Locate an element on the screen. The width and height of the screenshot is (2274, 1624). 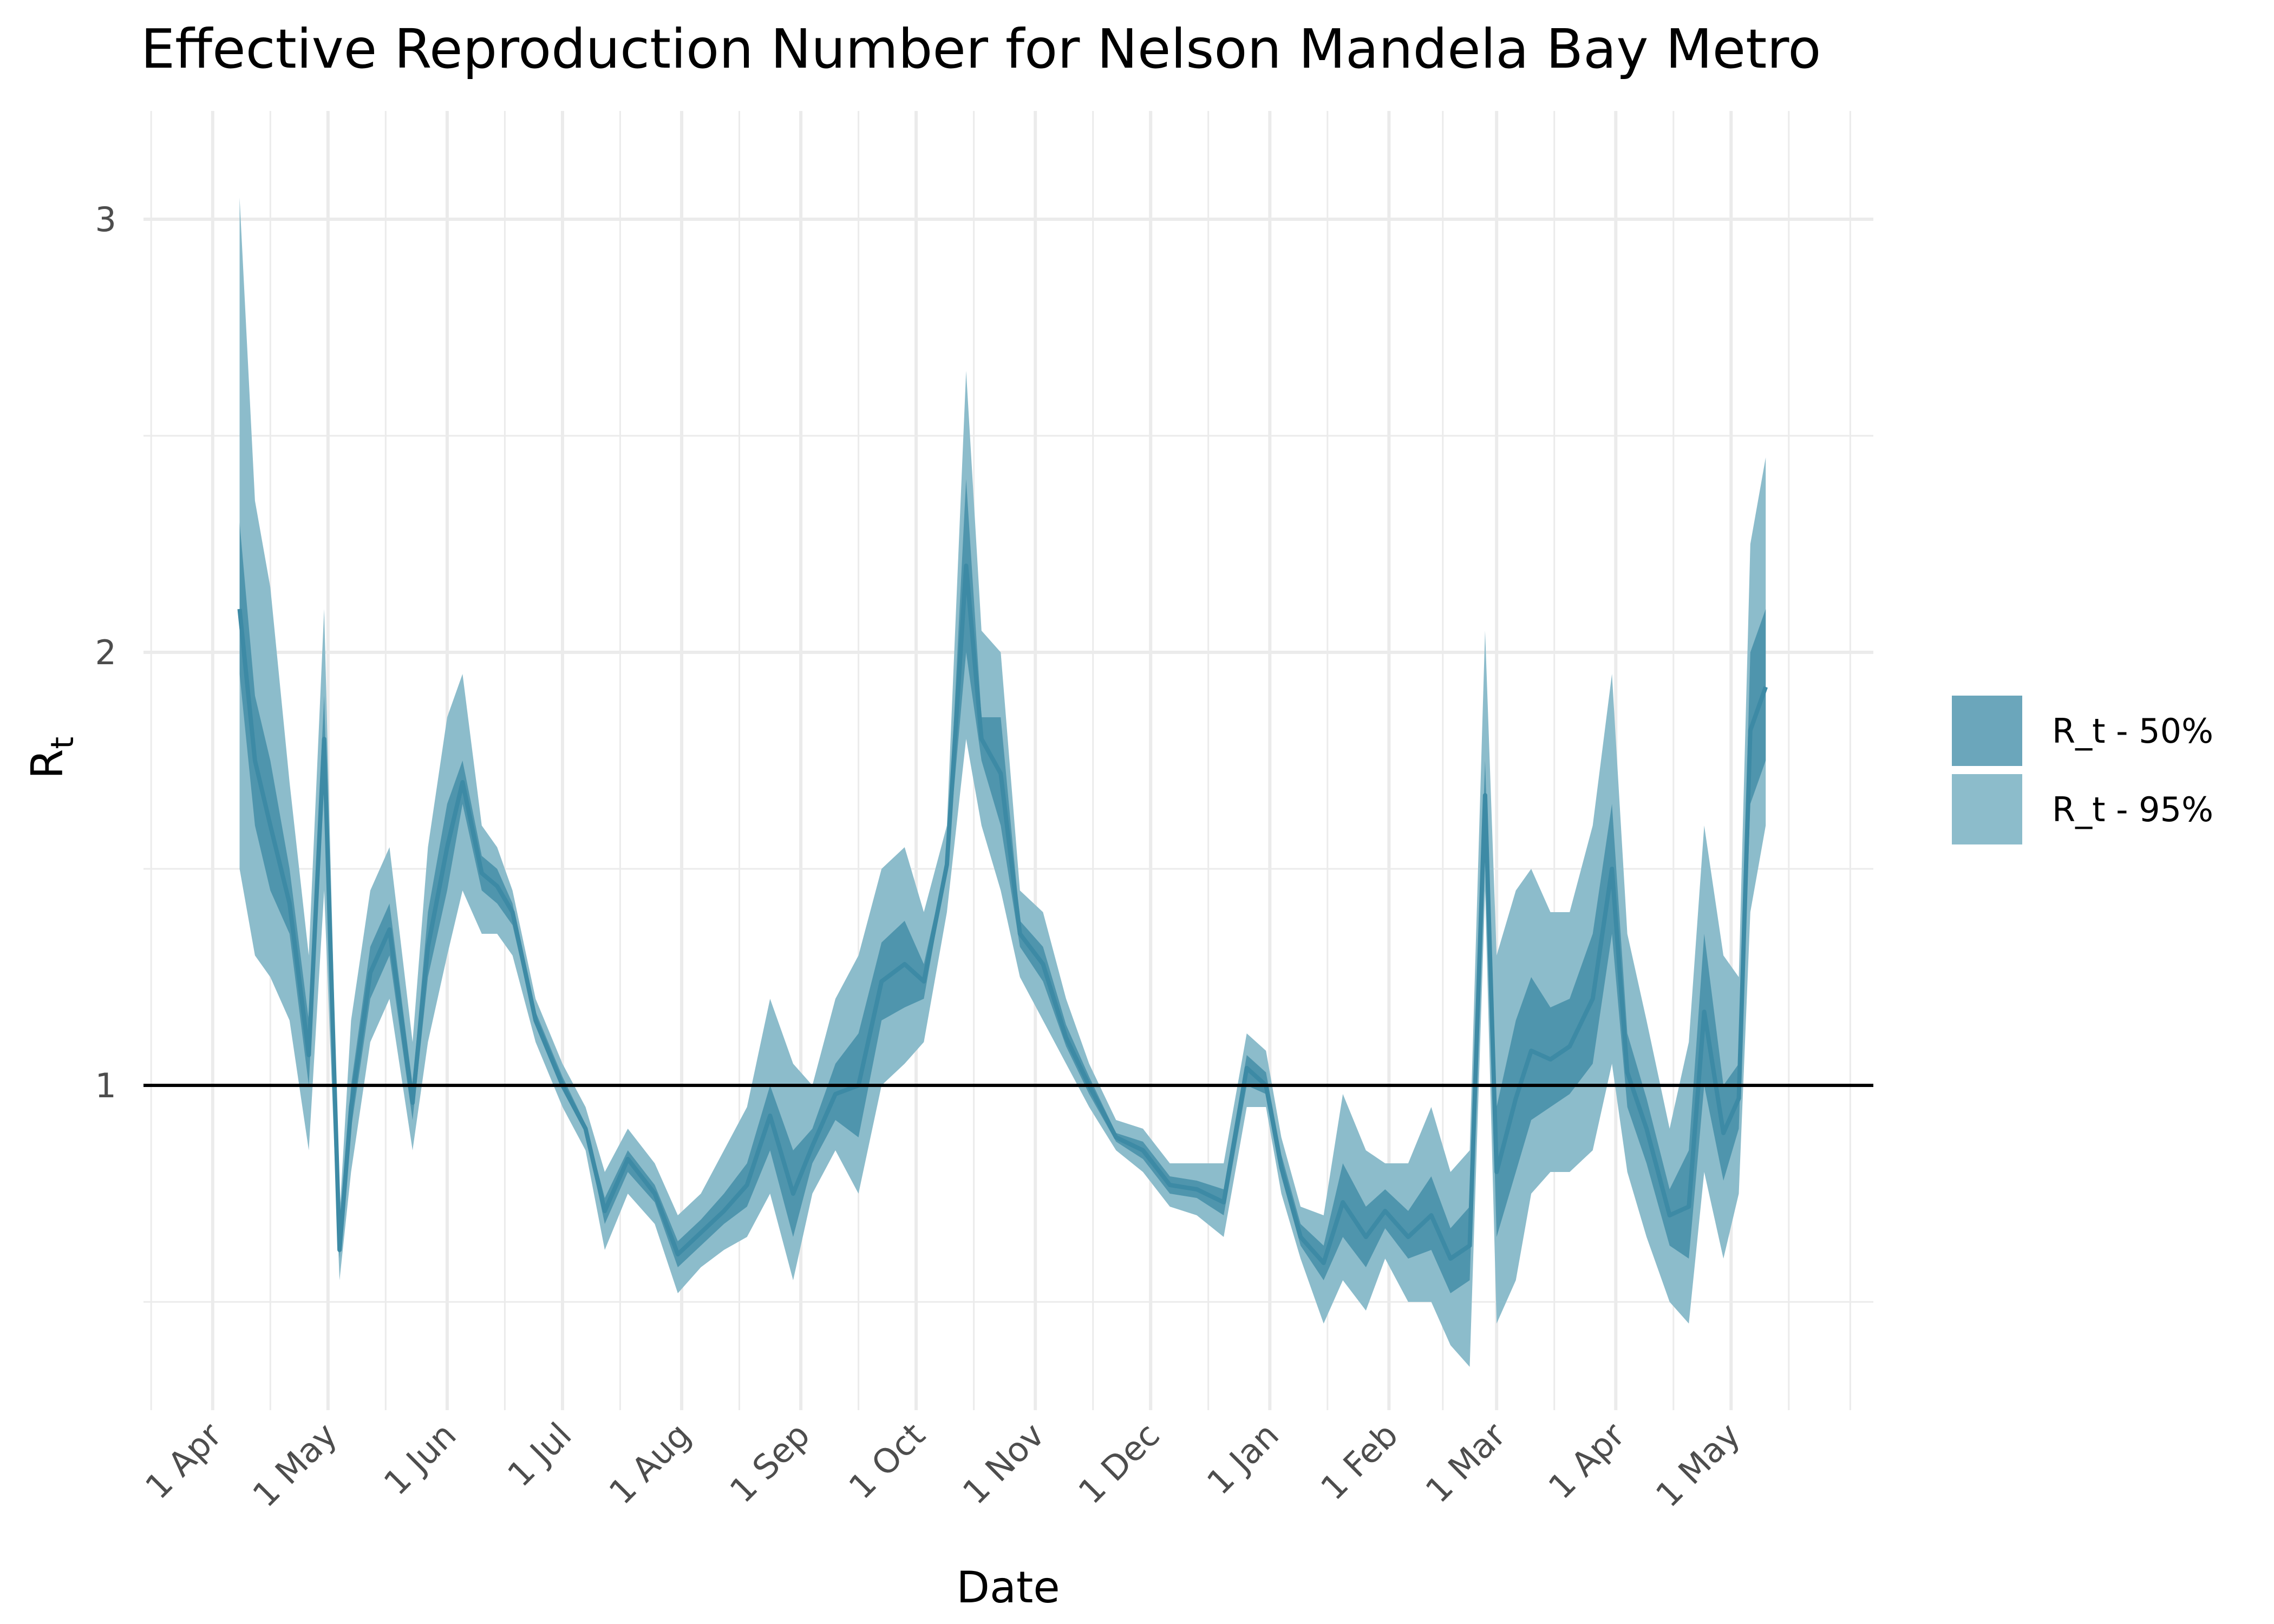
y-axis-ticks: 1 2 3 is located at coordinates (106, 652).